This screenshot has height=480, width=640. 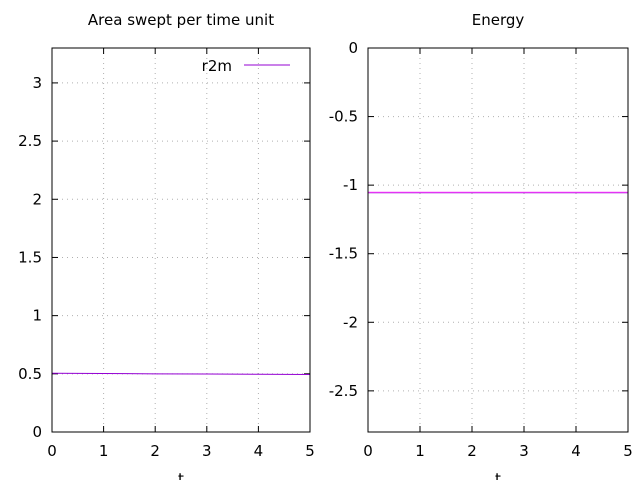 What do you see at coordinates (343, 254) in the screenshot?
I see `energy-y-tick-label: -1.5` at bounding box center [343, 254].